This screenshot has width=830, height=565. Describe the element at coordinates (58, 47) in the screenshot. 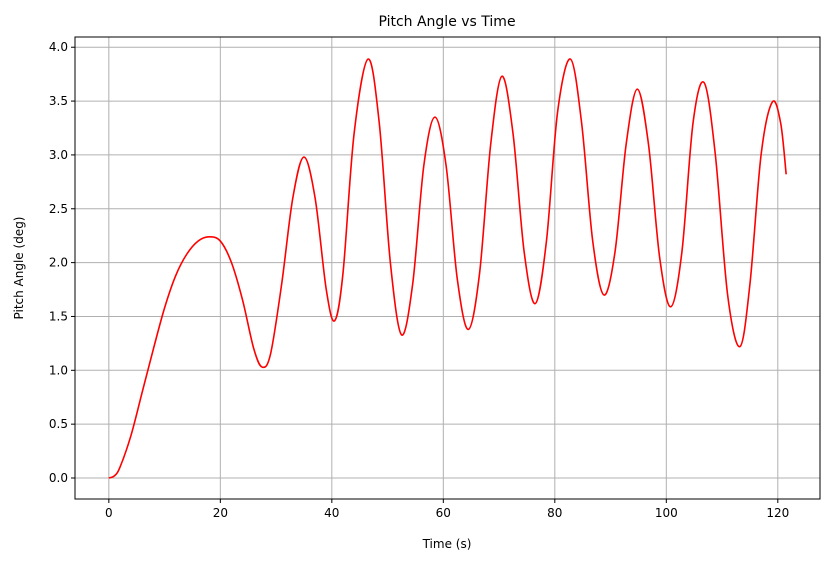

I see `y-tick-label: 4.0` at that location.